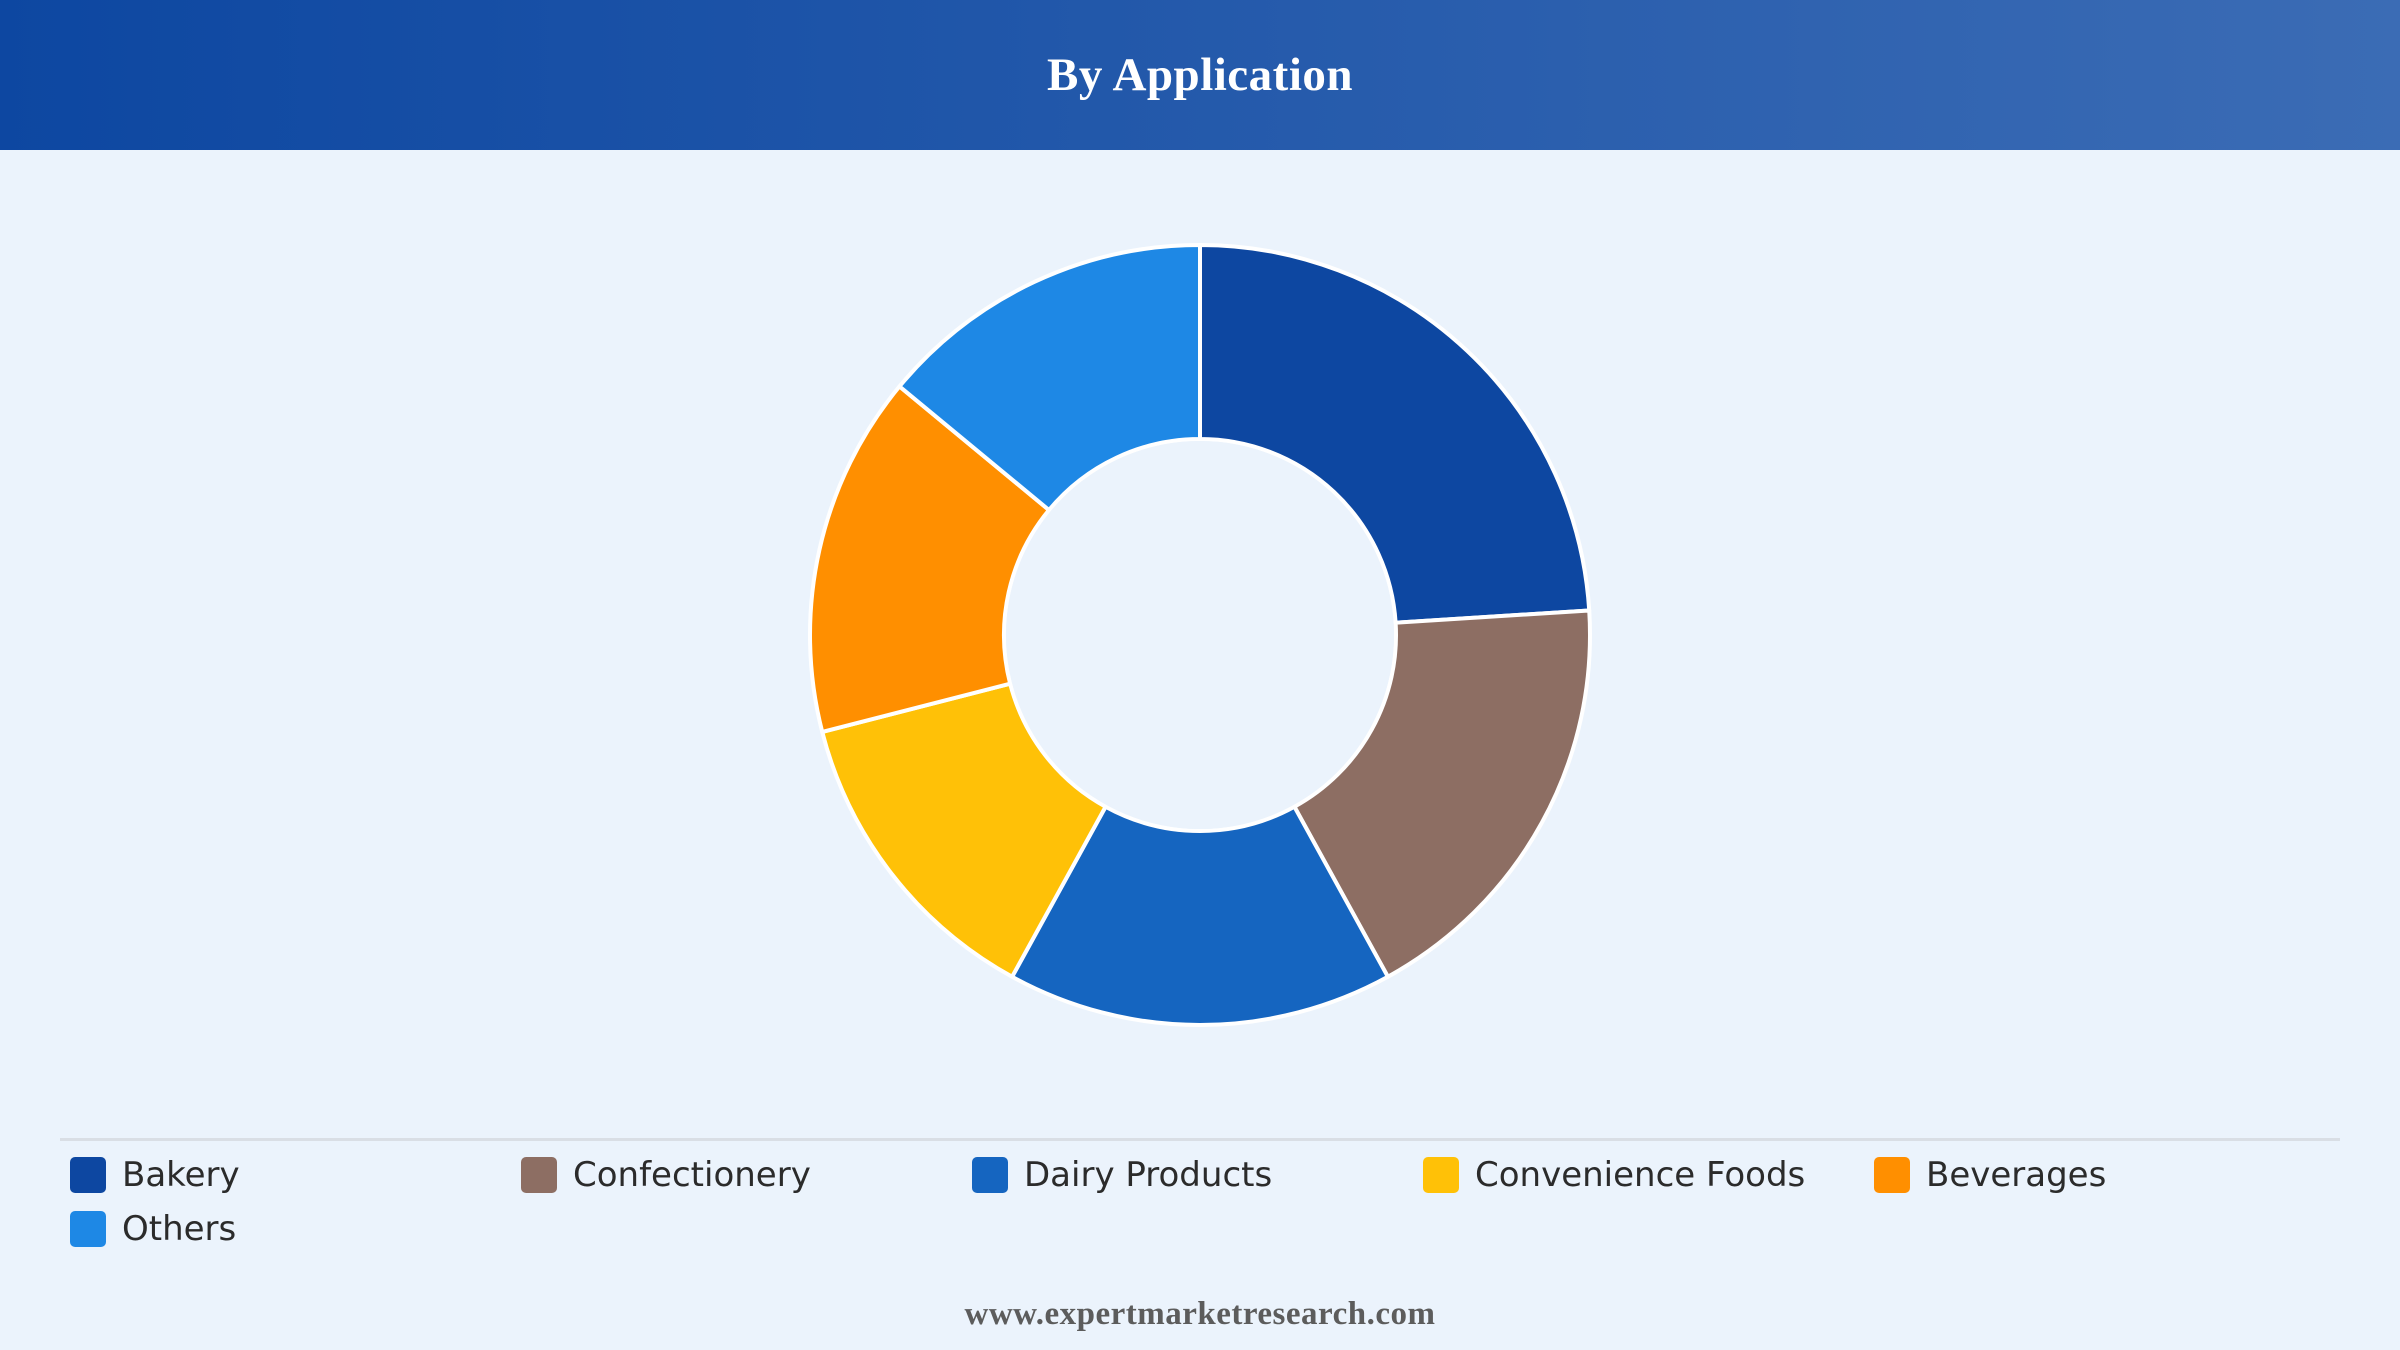  I want to click on legend-item-convenience-foods: Convenience Foods, so click(1614, 1175).